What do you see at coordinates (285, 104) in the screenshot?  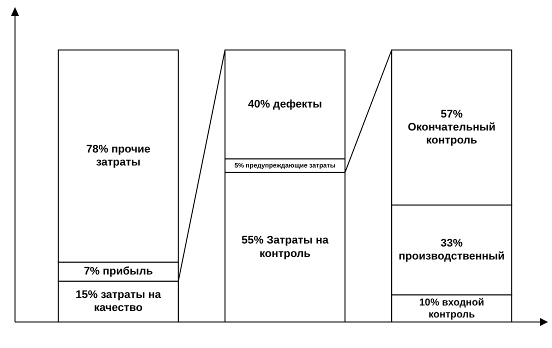 I see `data-label: 40% дефекты` at bounding box center [285, 104].